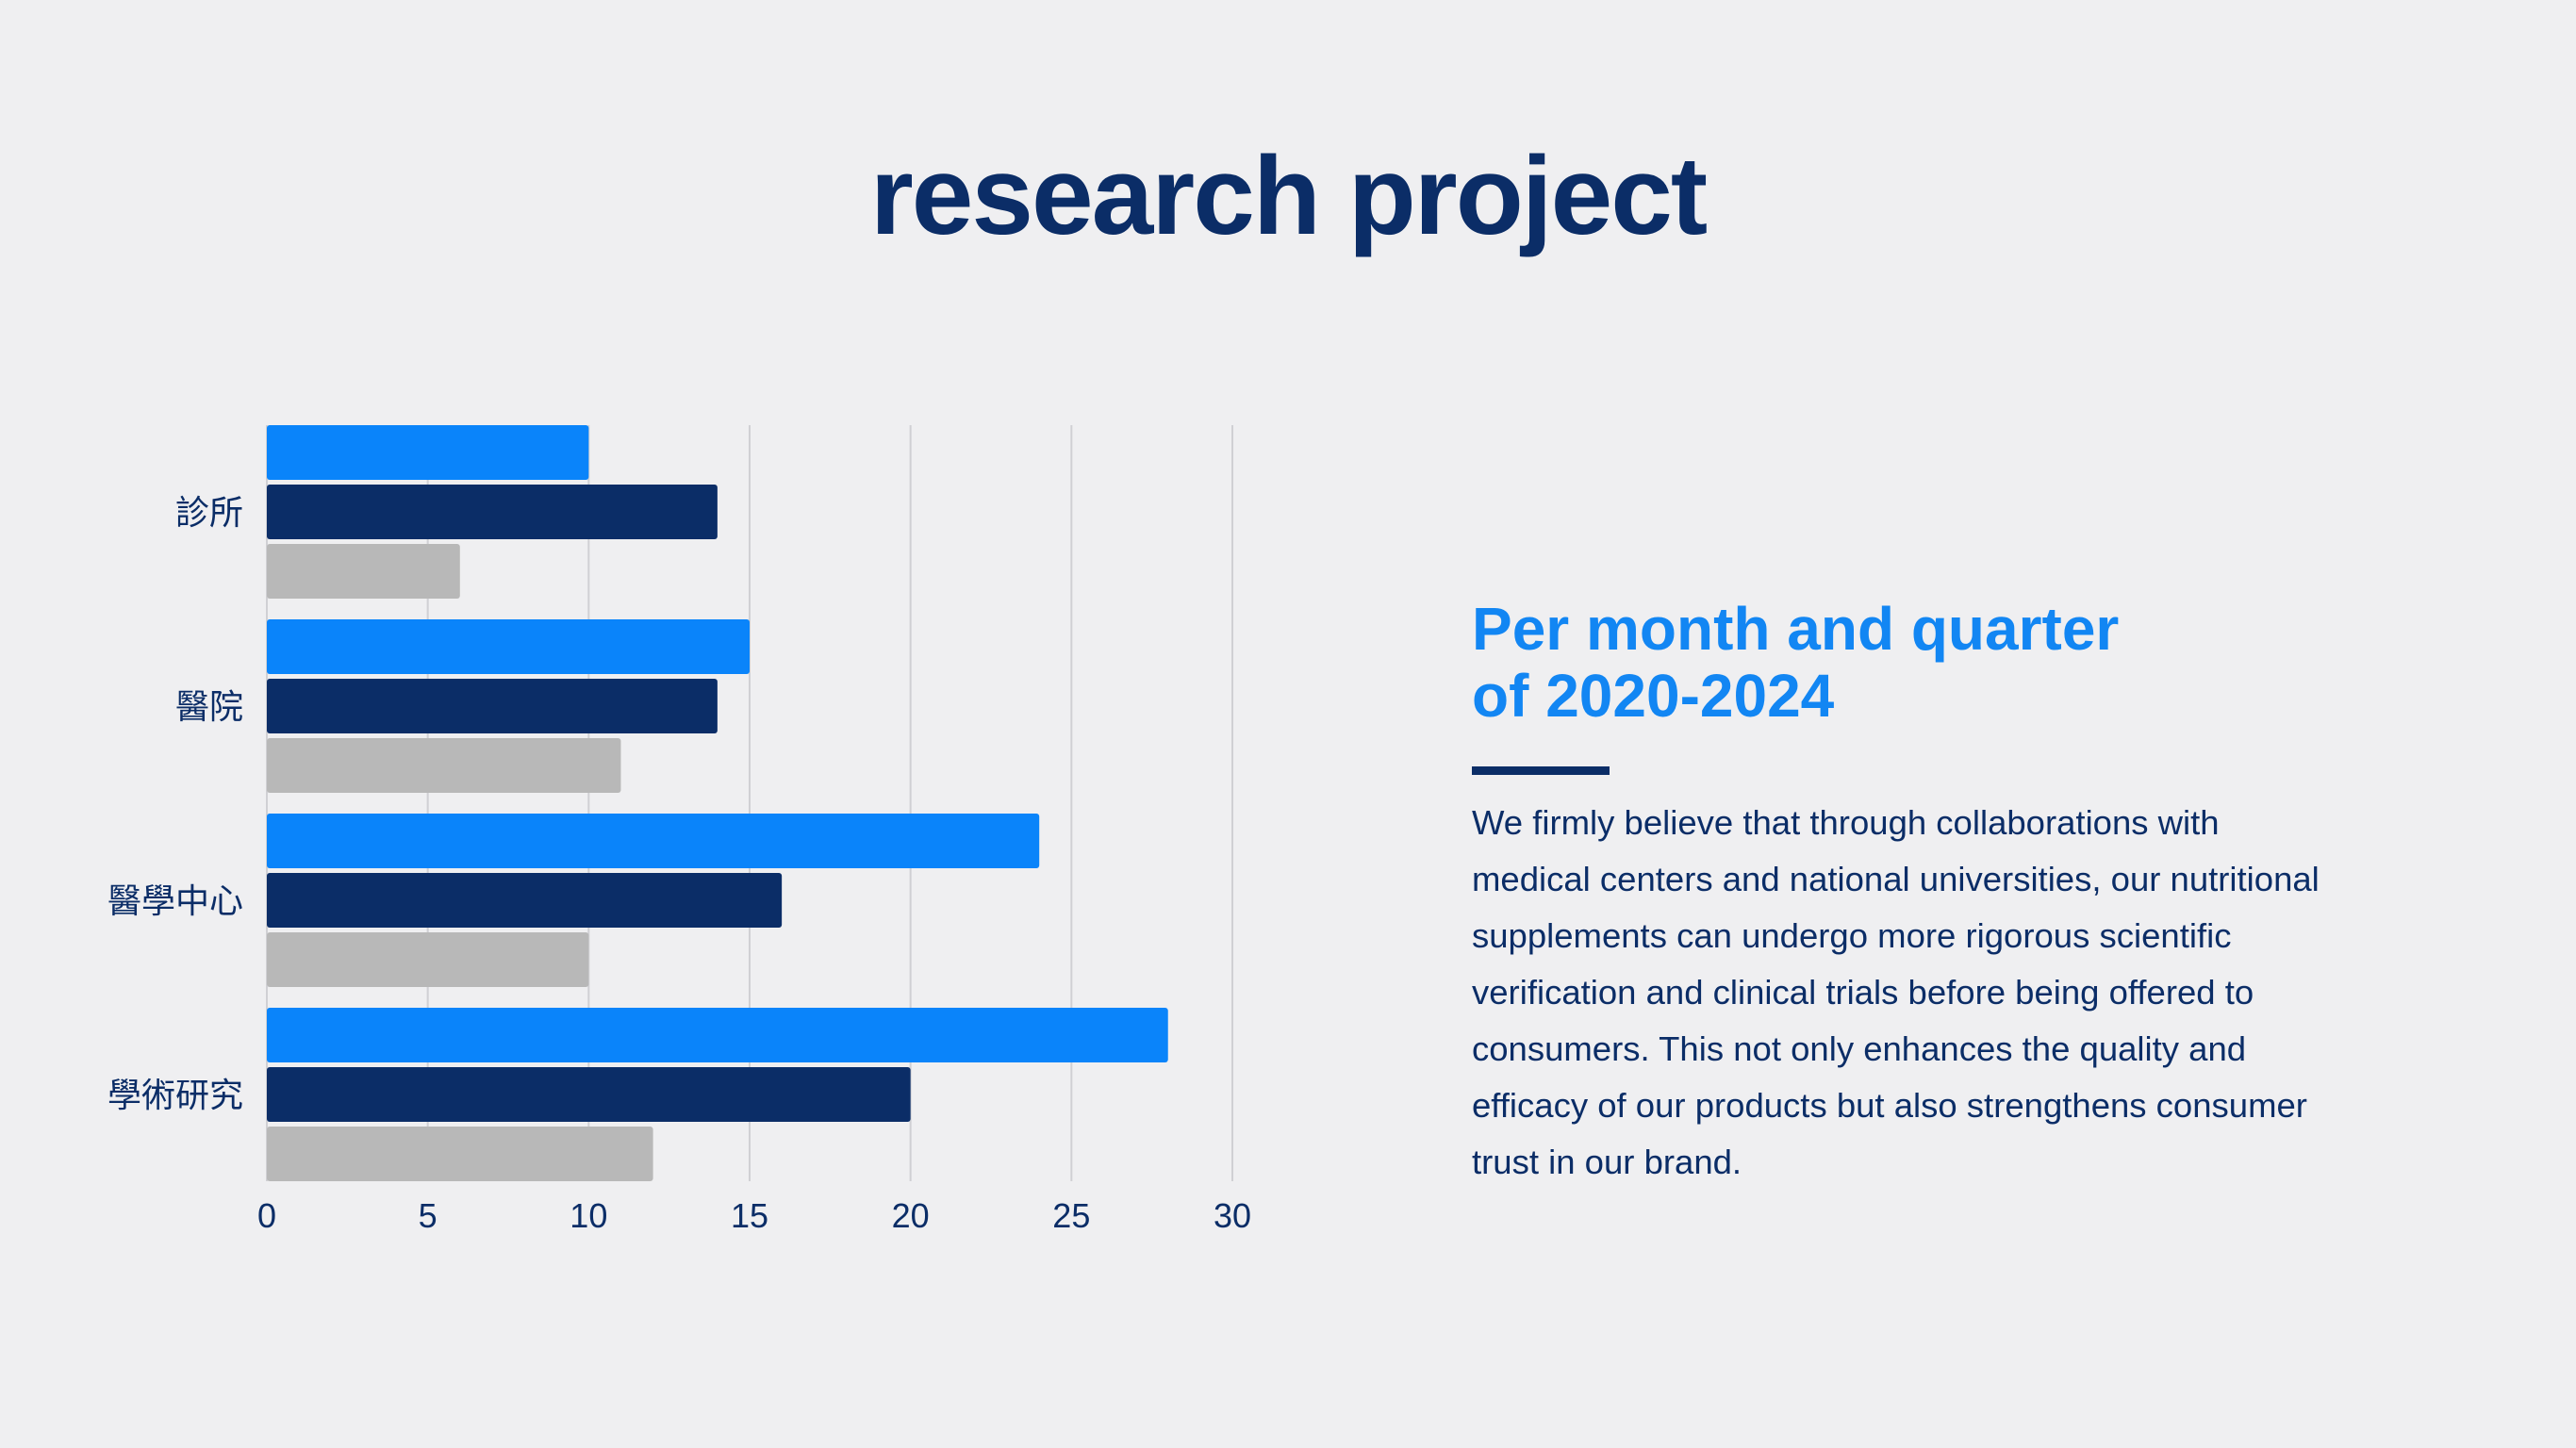  Describe the element at coordinates (175, 1096) in the screenshot. I see `category-label: 學術研究` at that location.